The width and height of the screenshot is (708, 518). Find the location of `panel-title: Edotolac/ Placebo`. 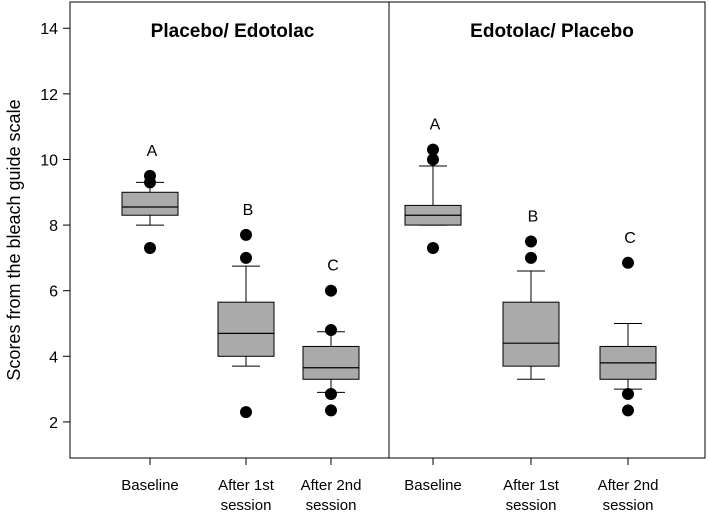

panel-title: Edotolac/ Placebo is located at coordinates (552, 31).